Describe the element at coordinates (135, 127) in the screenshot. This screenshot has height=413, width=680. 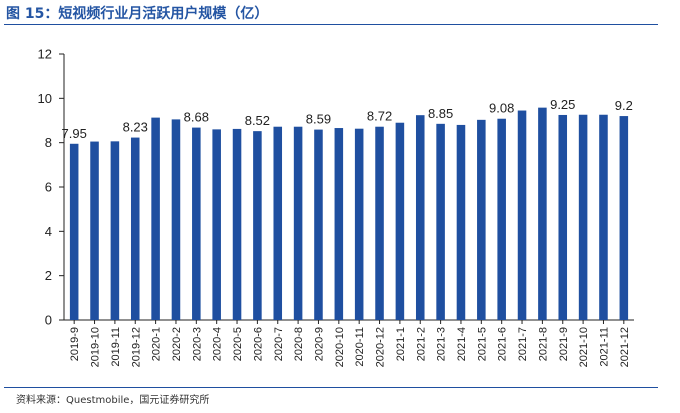
I see `data-label-2019-12: 8.23` at that location.